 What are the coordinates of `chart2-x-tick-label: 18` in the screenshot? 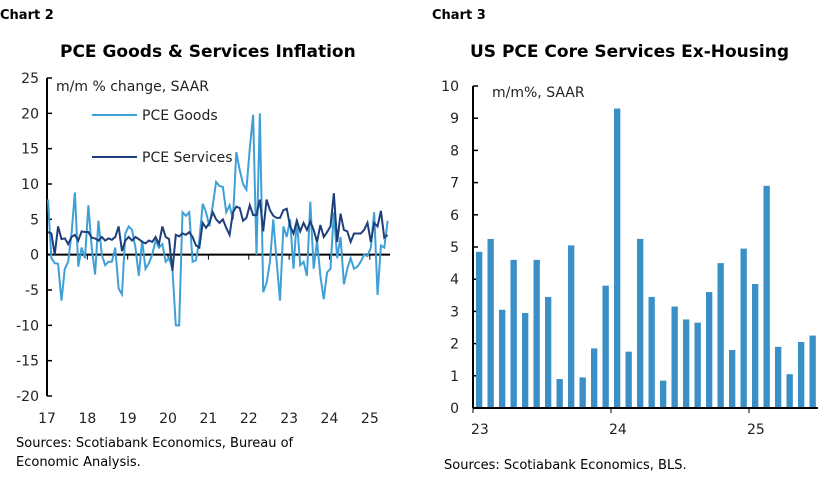 It's located at (87, 419).